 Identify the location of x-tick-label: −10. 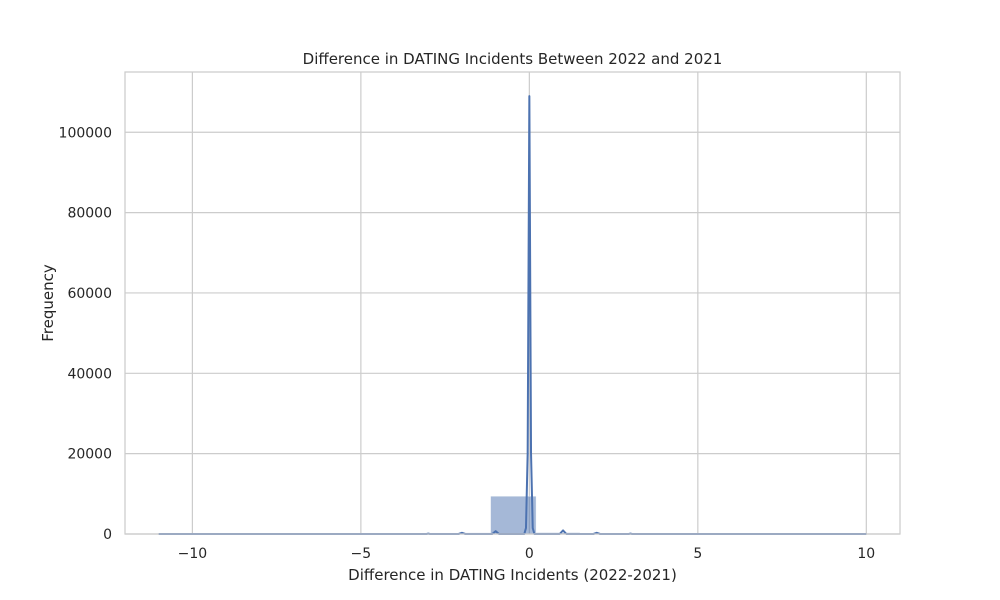
(193, 554).